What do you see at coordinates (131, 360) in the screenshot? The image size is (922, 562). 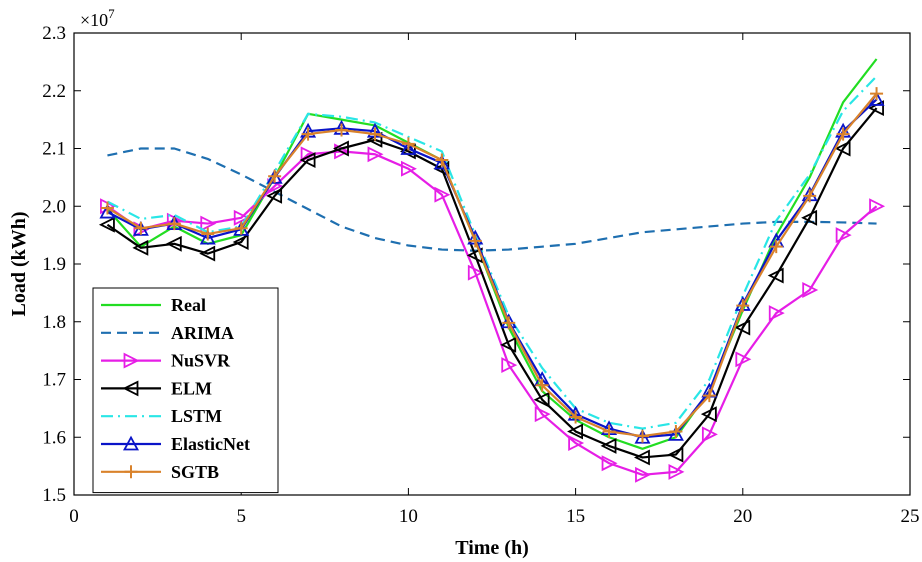 I see `legend-marker-nusvr` at bounding box center [131, 360].